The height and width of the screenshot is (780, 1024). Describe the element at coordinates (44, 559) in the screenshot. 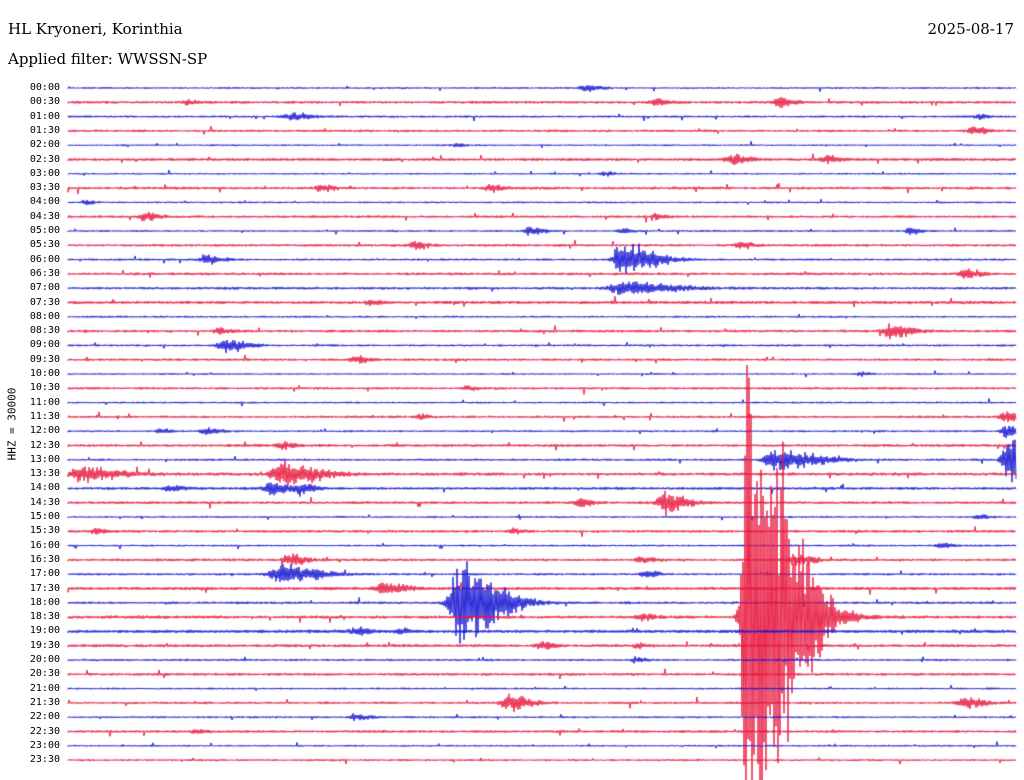

I see `time-label: 16:30` at that location.